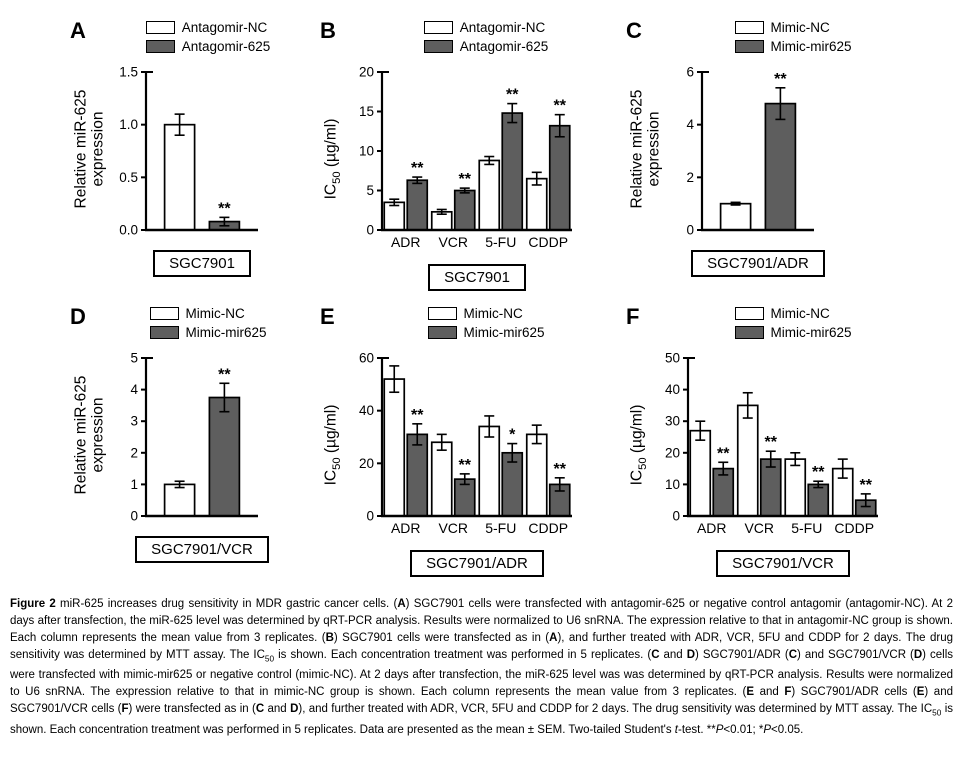 This screenshot has width=963, height=772. What do you see at coordinates (179, 500) in the screenshot?
I see `bar-D-single-control` at bounding box center [179, 500].